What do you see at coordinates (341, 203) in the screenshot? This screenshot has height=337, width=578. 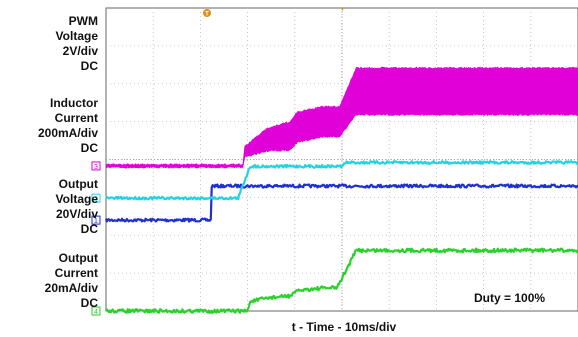 I see `channel-1-trace` at bounding box center [341, 203].